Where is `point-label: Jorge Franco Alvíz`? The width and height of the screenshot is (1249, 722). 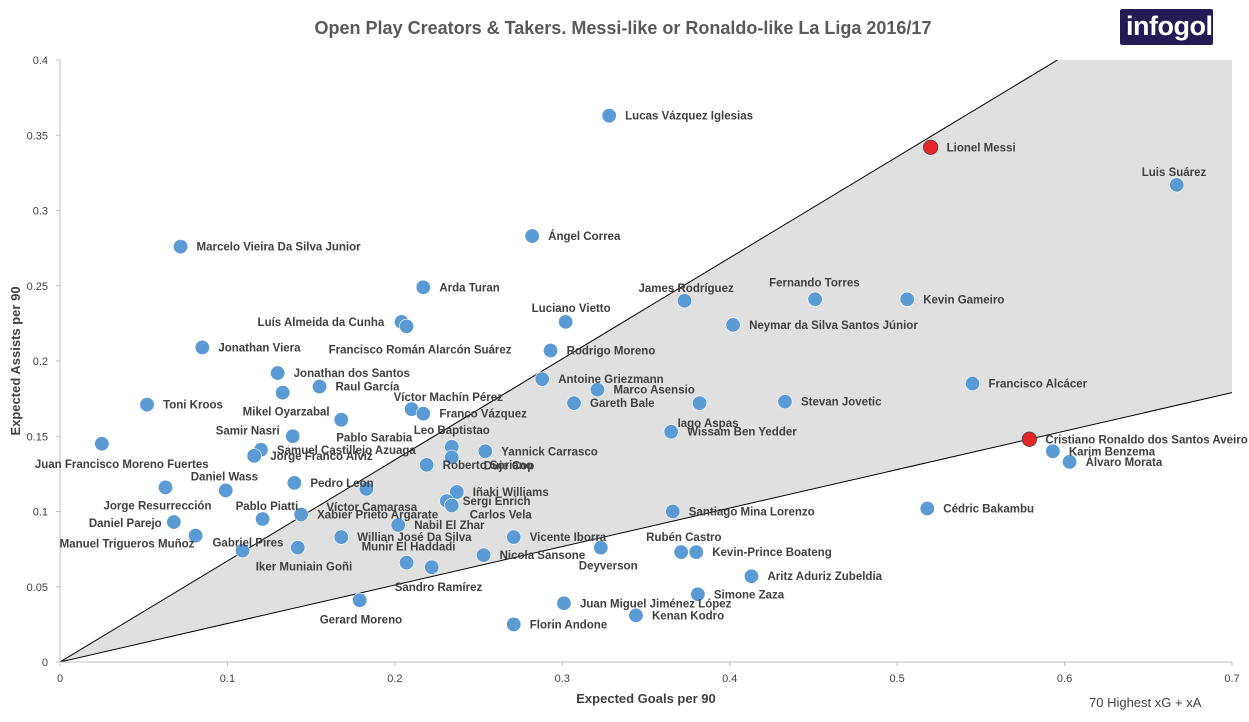
point-label: Jorge Franco Alvíz is located at coordinates (321, 457).